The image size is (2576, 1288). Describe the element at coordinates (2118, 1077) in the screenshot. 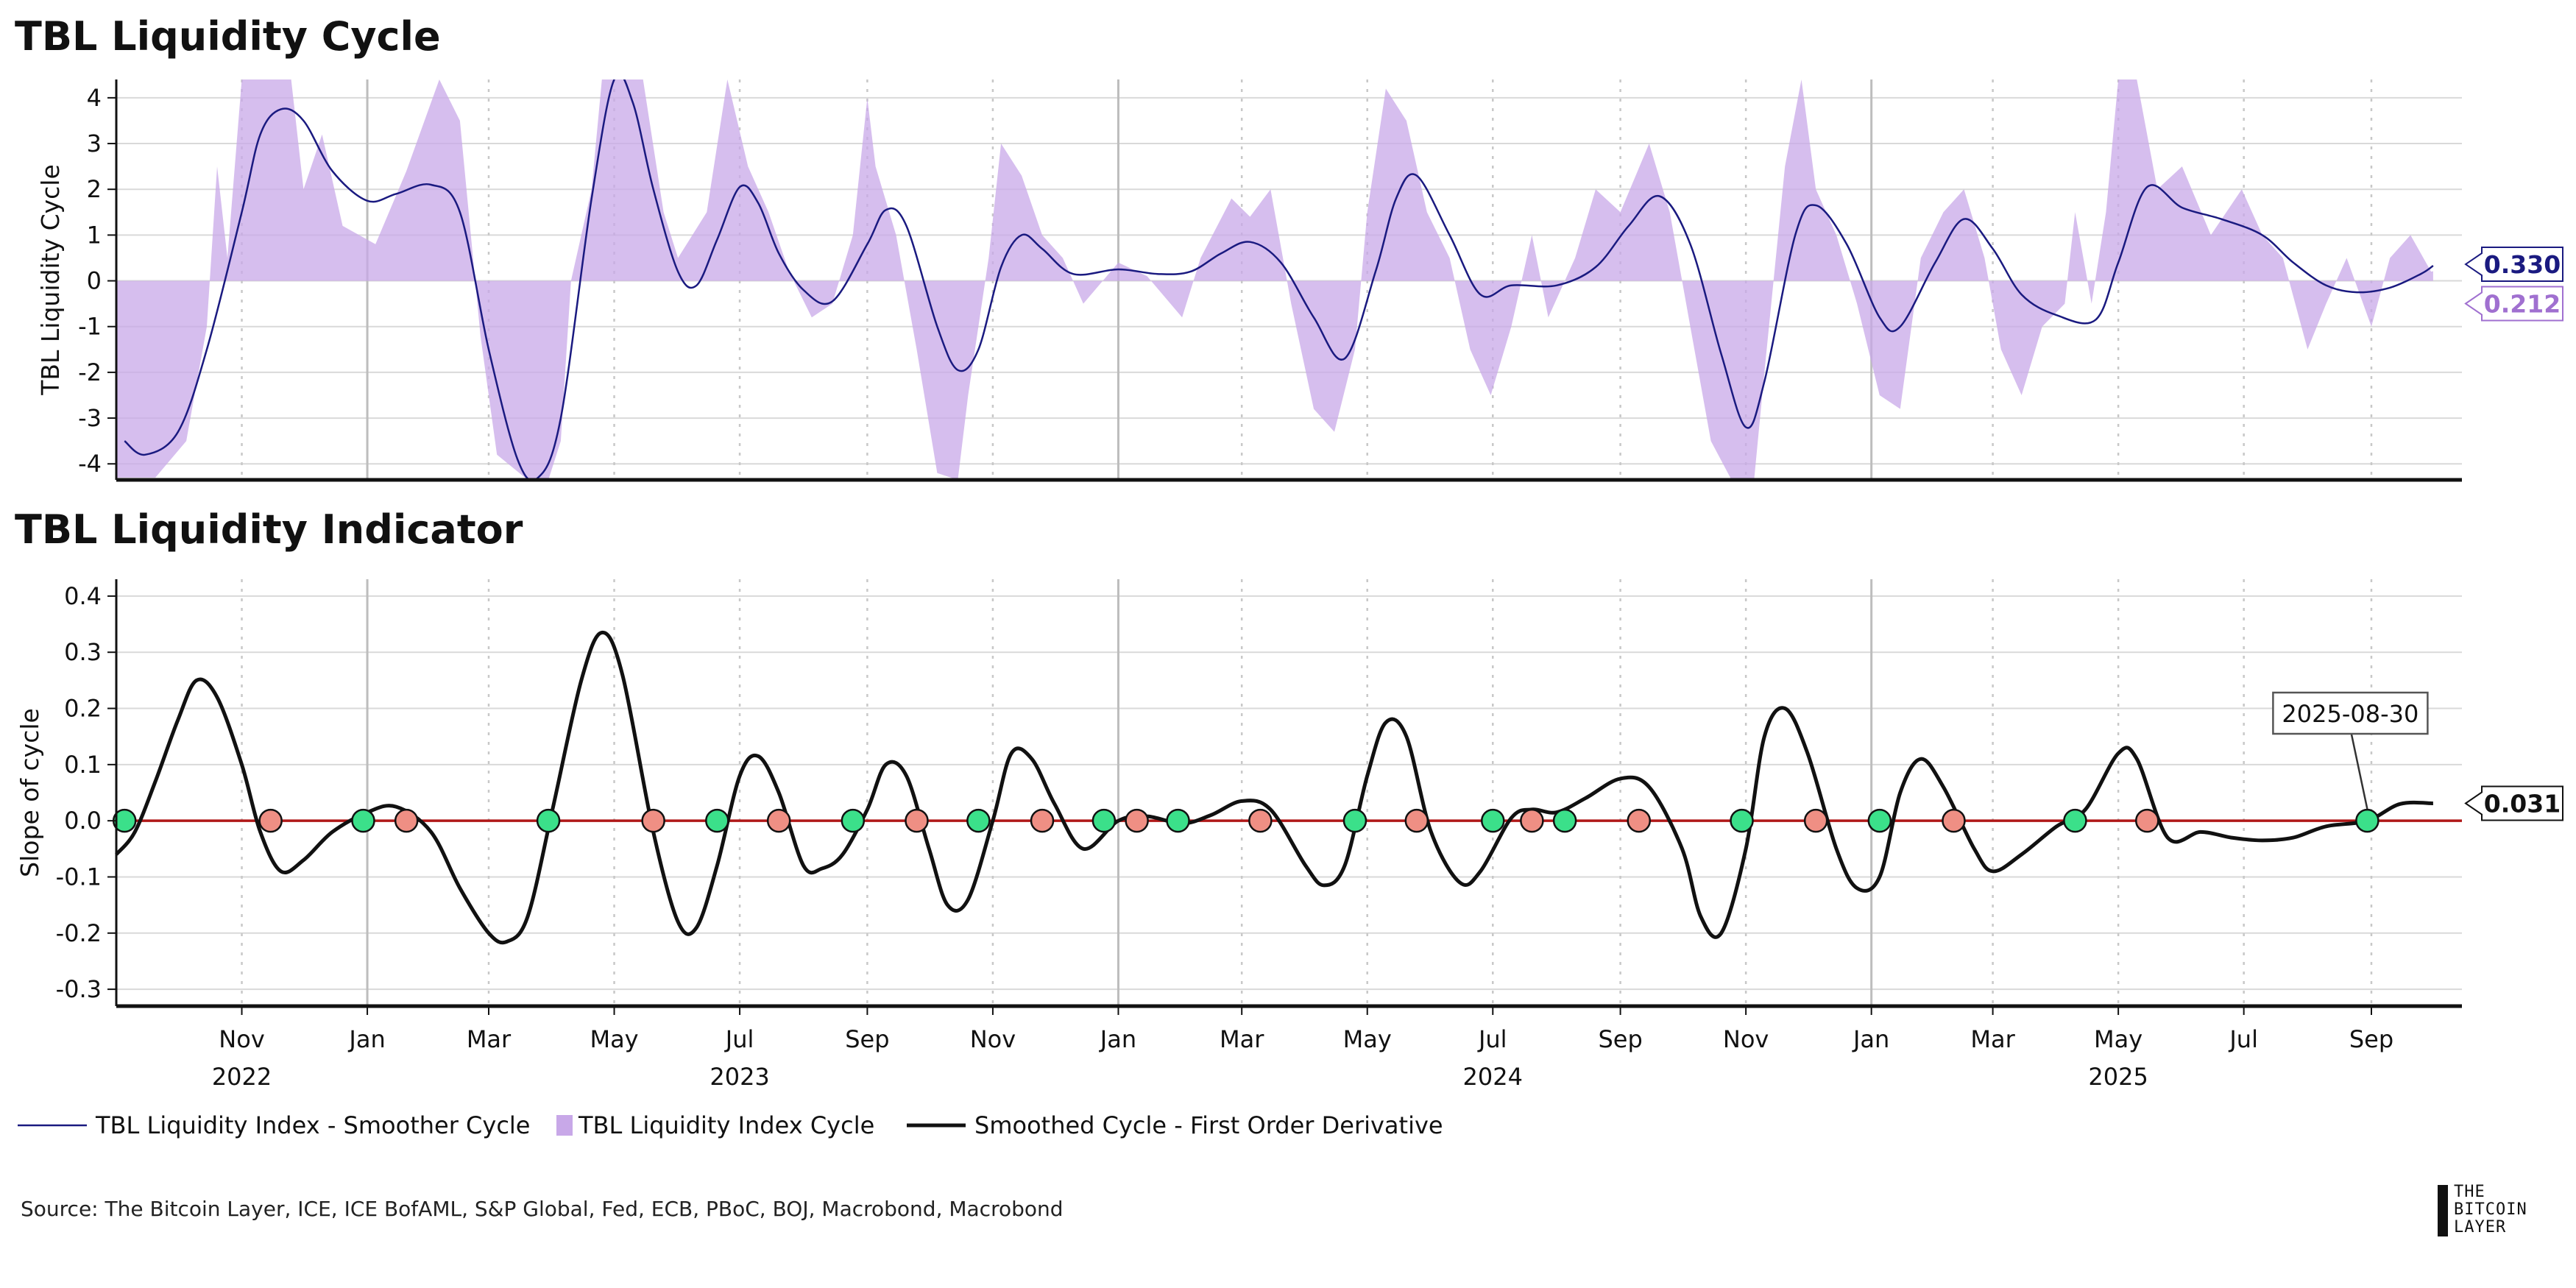

I see `x-year-label-3: 2025` at that location.